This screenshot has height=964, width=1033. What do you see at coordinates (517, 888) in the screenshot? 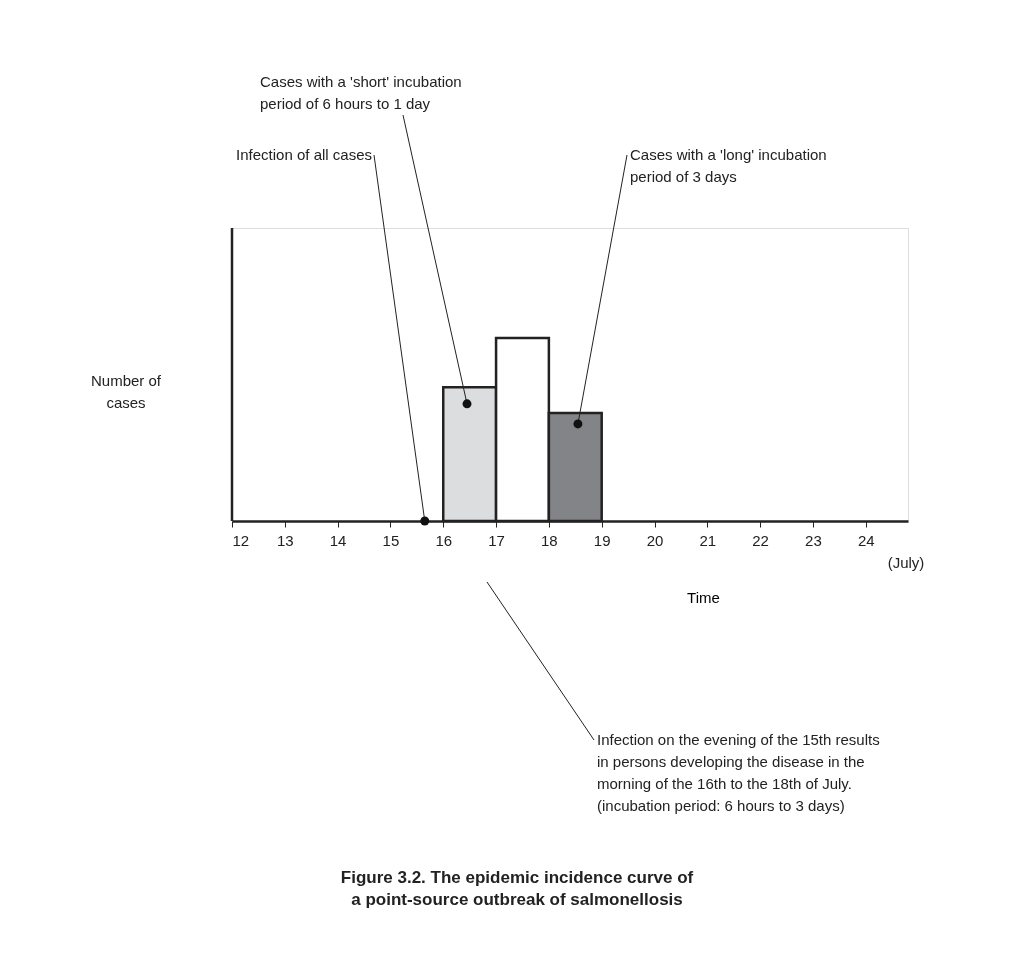
I see `text: Figure 3.2. The epidemic incidence curve of a point-source outbreak of salmonellosis` at bounding box center [517, 888].